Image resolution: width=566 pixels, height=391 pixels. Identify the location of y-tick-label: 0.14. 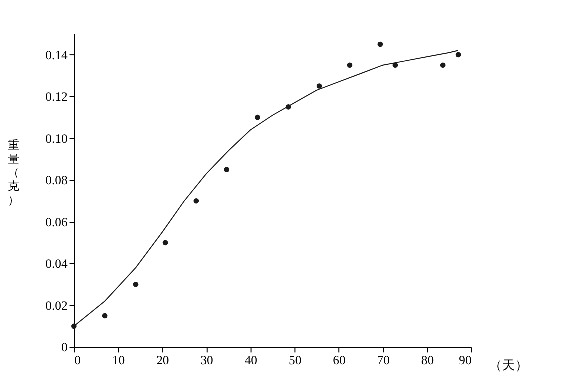
(57, 55).